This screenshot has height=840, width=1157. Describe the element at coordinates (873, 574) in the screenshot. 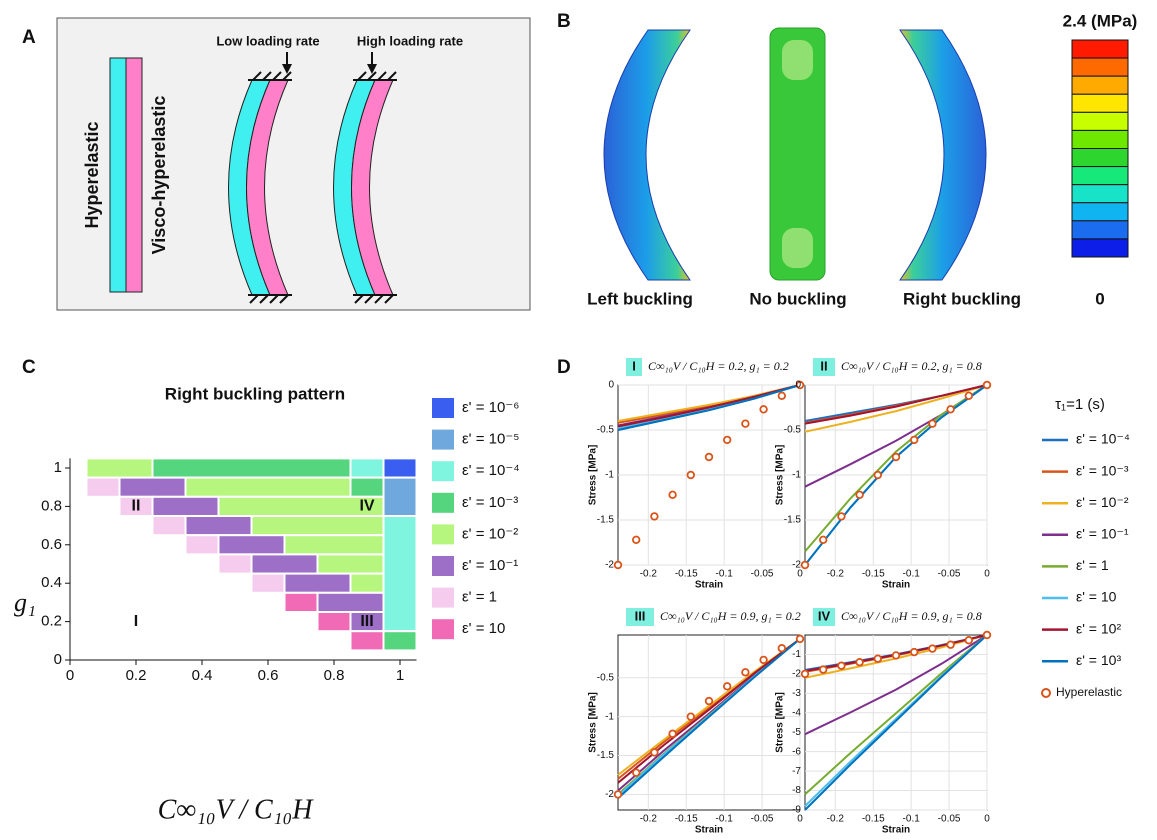

I see `x-tick-label: -0.15` at that location.